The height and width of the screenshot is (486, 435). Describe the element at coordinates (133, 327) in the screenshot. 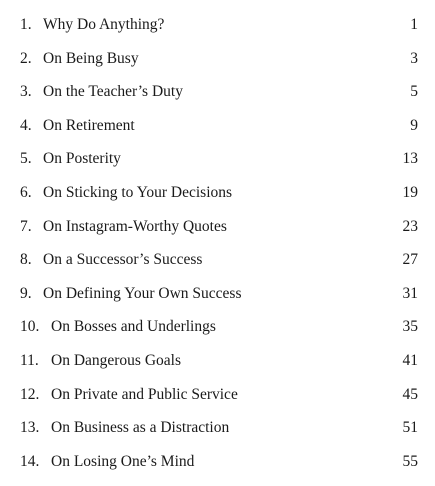

I see `entry-title: On Bosses and Underlings` at that location.